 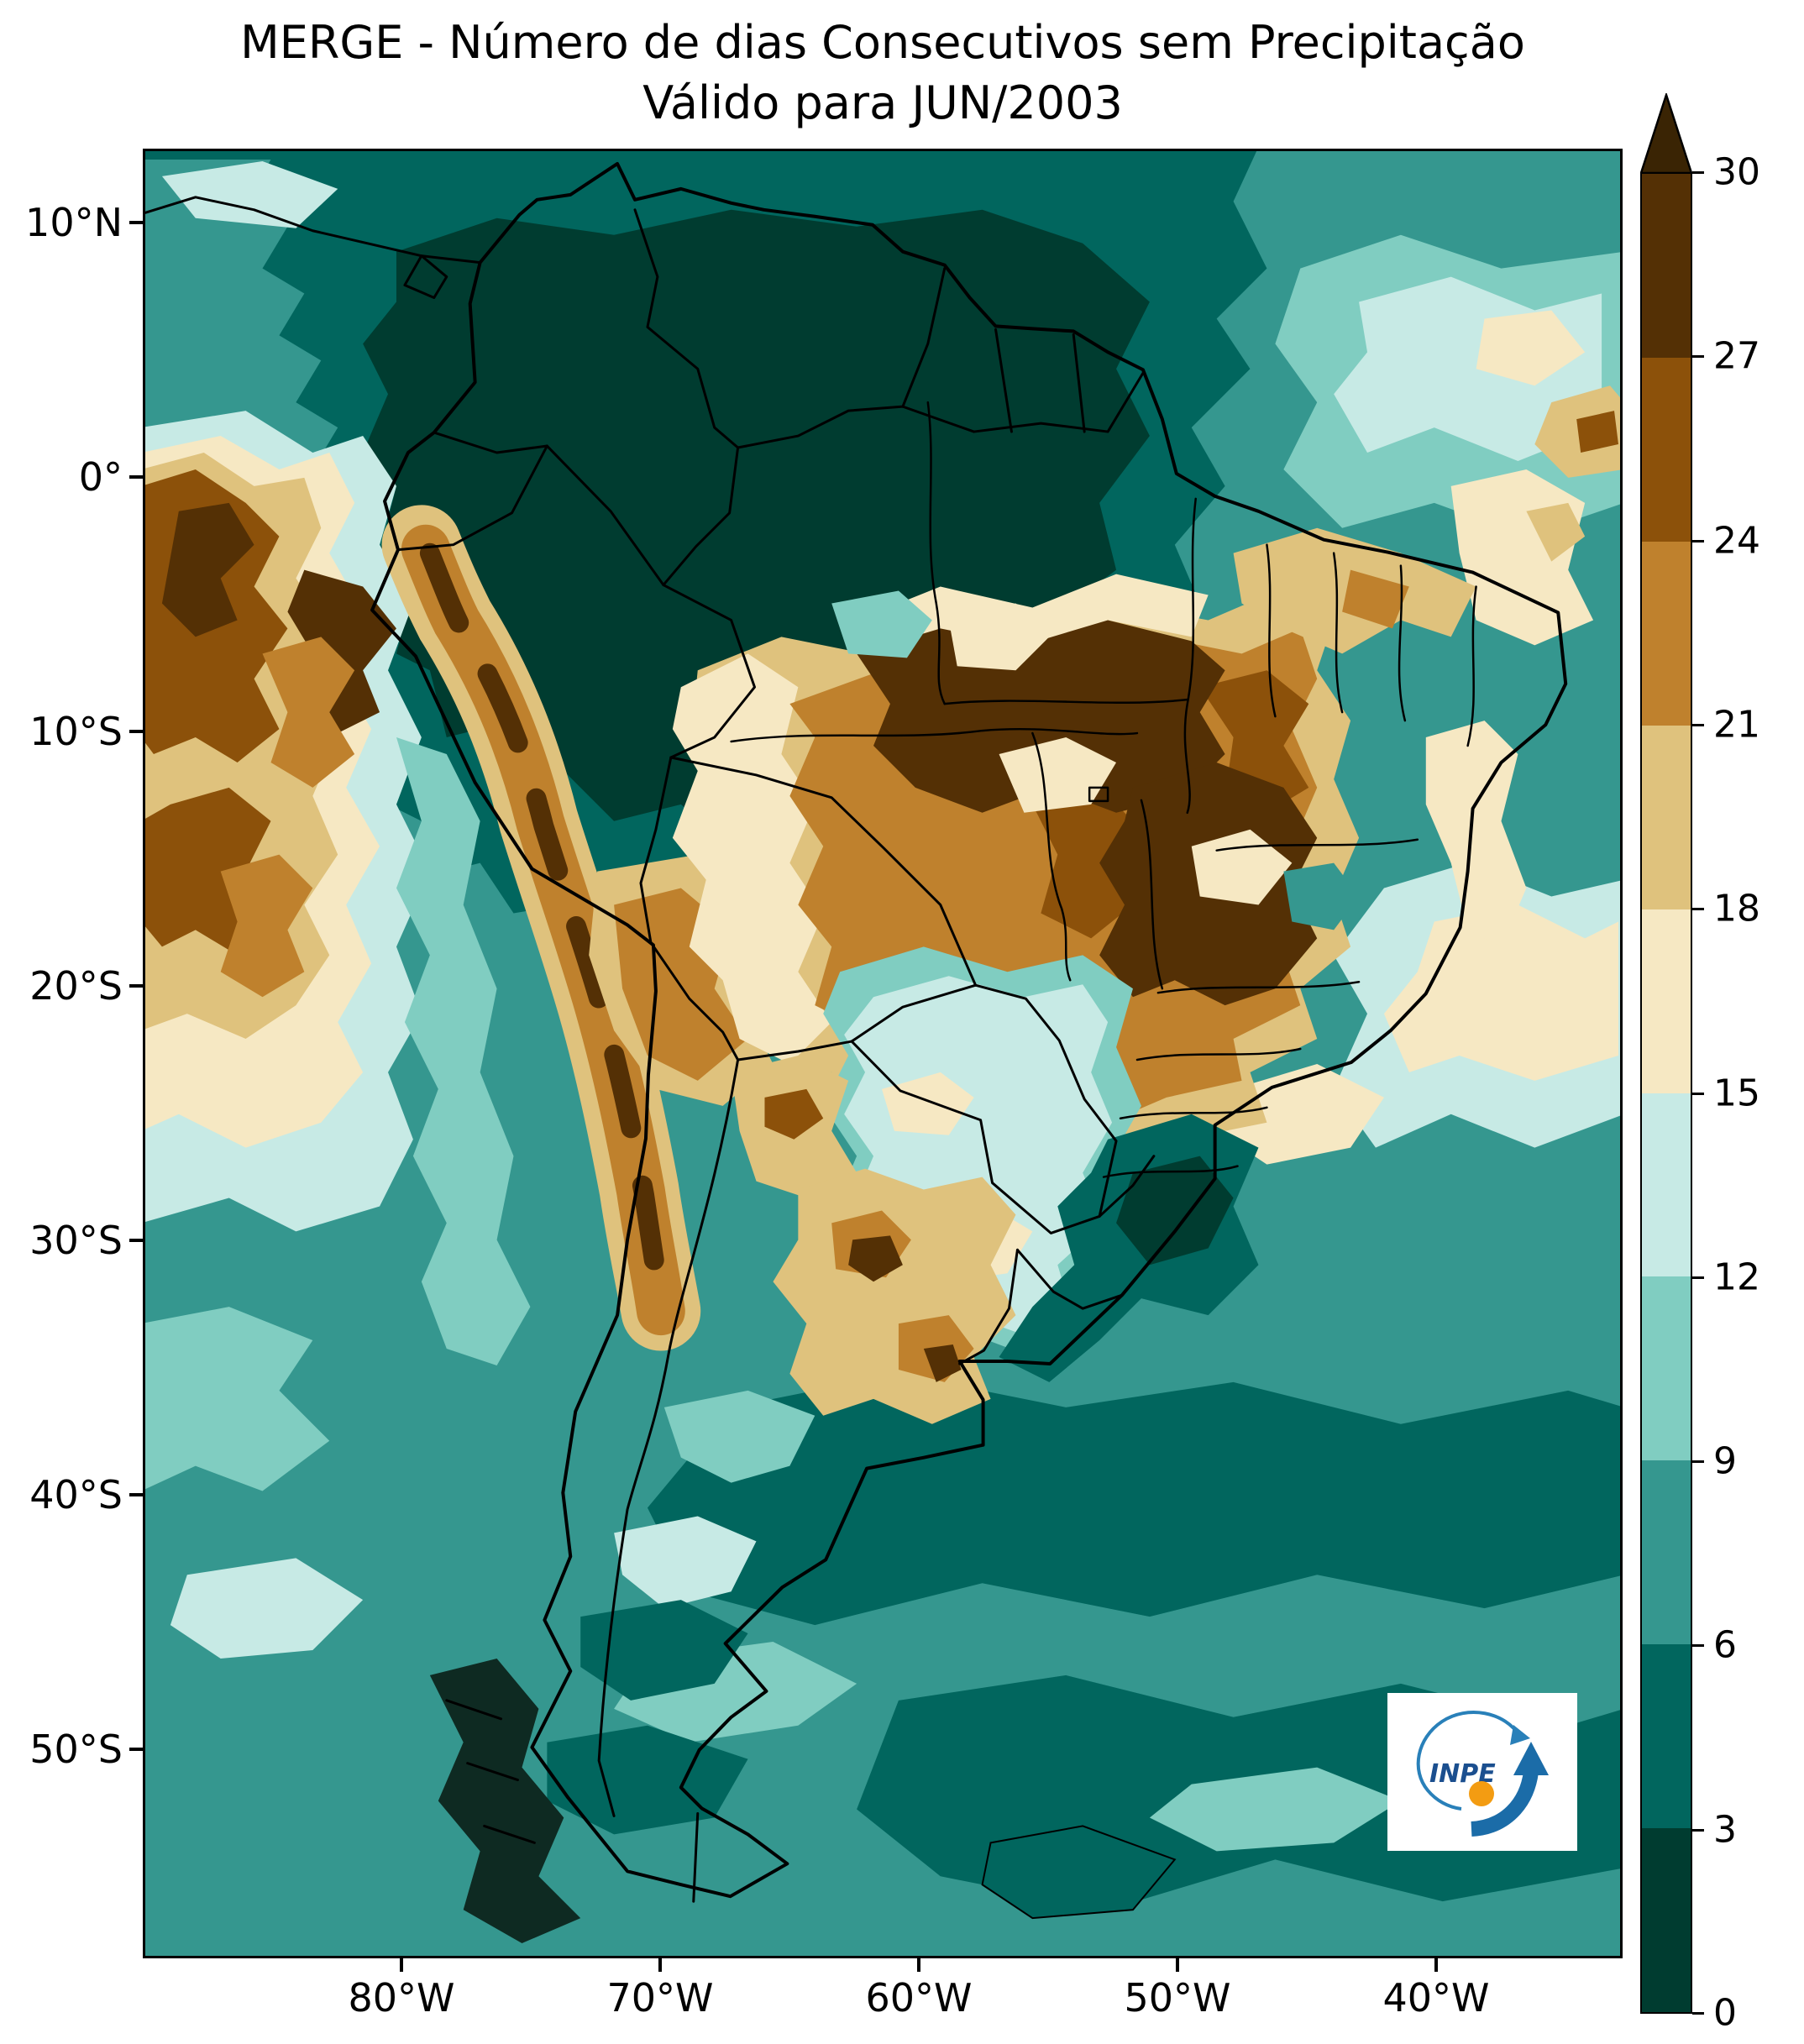 What do you see at coordinates (1666, 133) in the screenshot?
I see `colorbar-extend-arrow` at bounding box center [1666, 133].